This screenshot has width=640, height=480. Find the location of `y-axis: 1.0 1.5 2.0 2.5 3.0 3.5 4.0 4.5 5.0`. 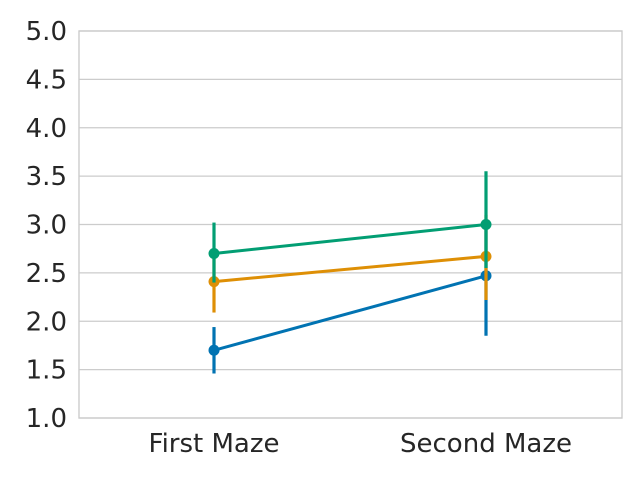

y-axis: 1.0 1.5 2.0 2.5 3.0 3.5 4.0 4.5 5.0 is located at coordinates (46, 225).